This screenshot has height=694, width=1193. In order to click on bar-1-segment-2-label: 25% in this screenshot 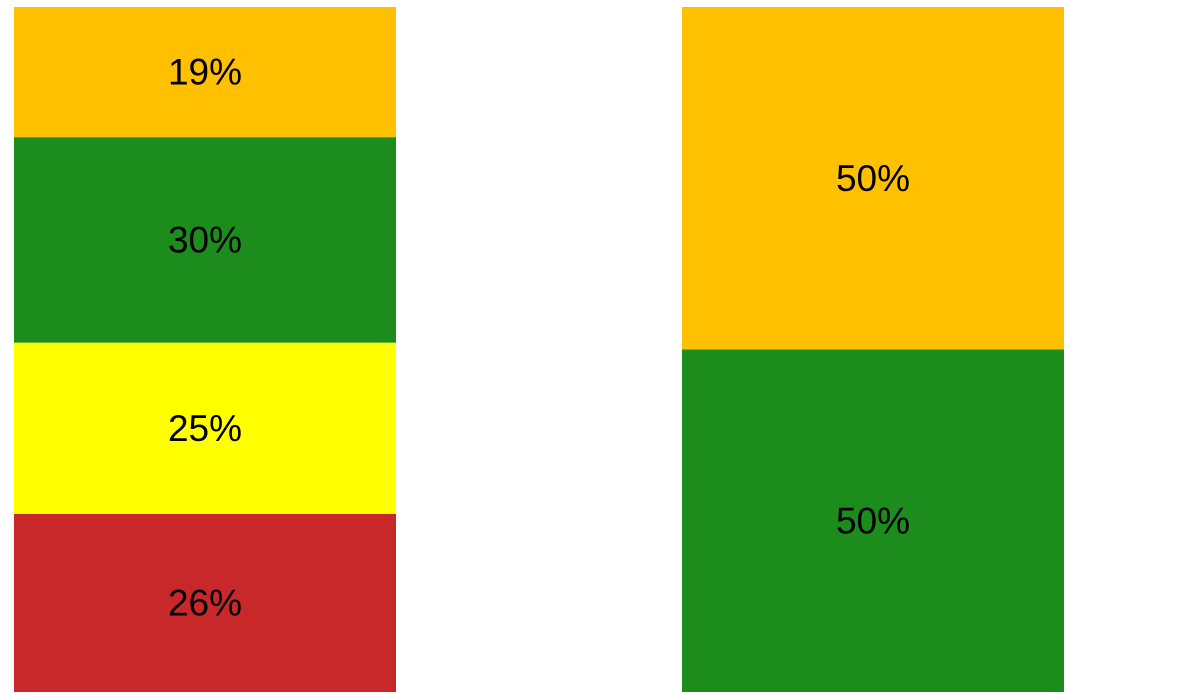, I will do `click(205, 428)`.